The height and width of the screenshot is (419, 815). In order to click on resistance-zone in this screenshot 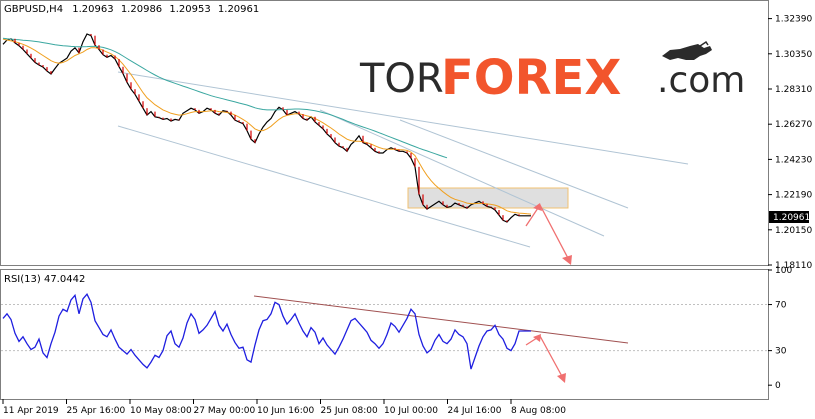, I will do `click(488, 198)`.